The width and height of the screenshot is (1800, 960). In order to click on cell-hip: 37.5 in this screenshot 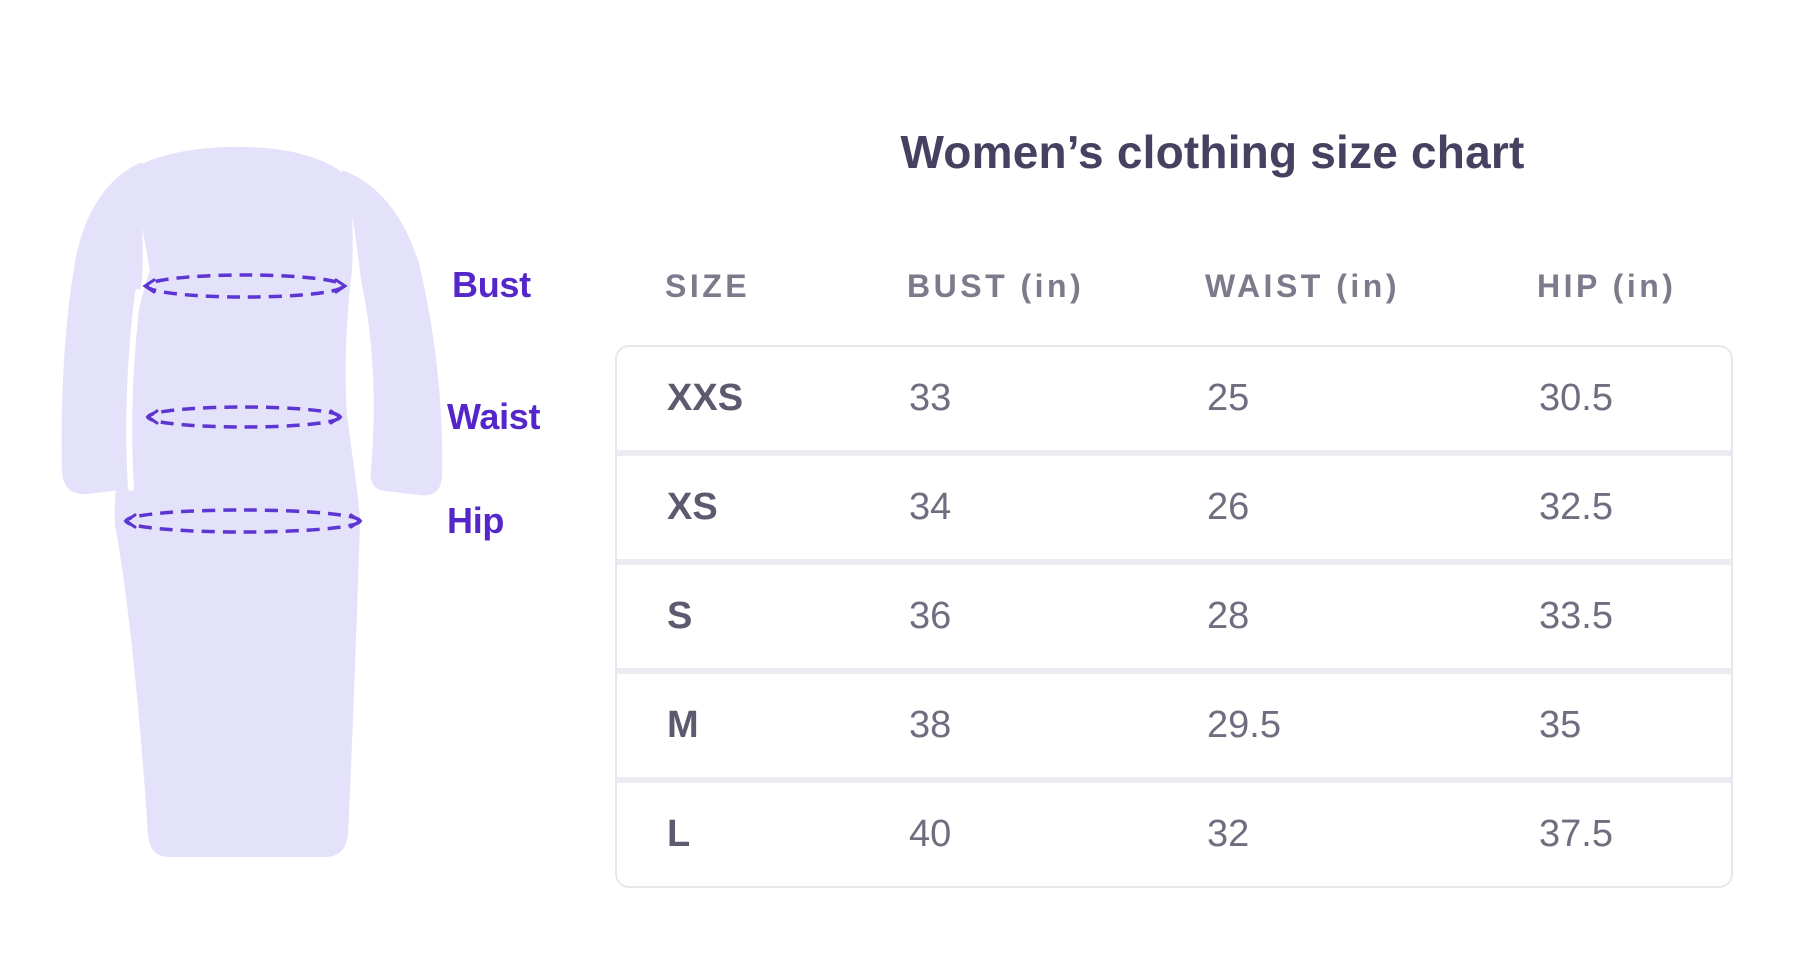, I will do `click(1576, 834)`.